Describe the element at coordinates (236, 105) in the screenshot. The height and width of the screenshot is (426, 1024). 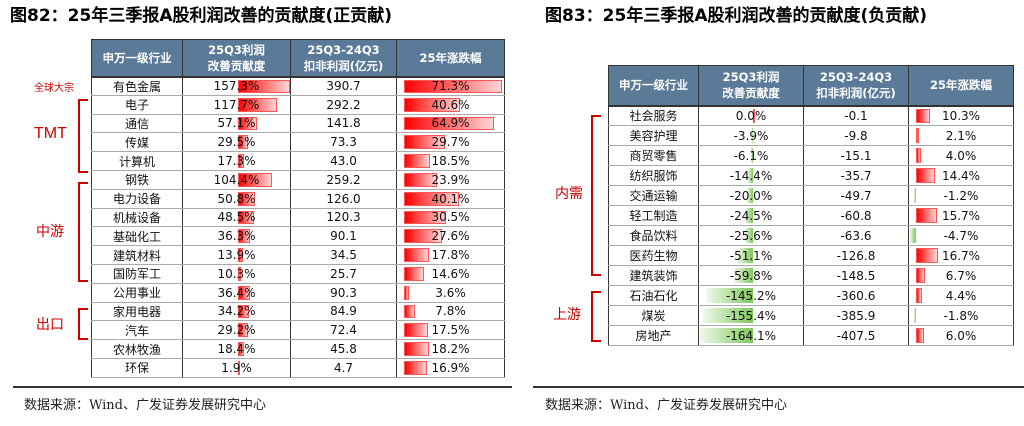
I see `contribution-cell: 117.7%` at that location.